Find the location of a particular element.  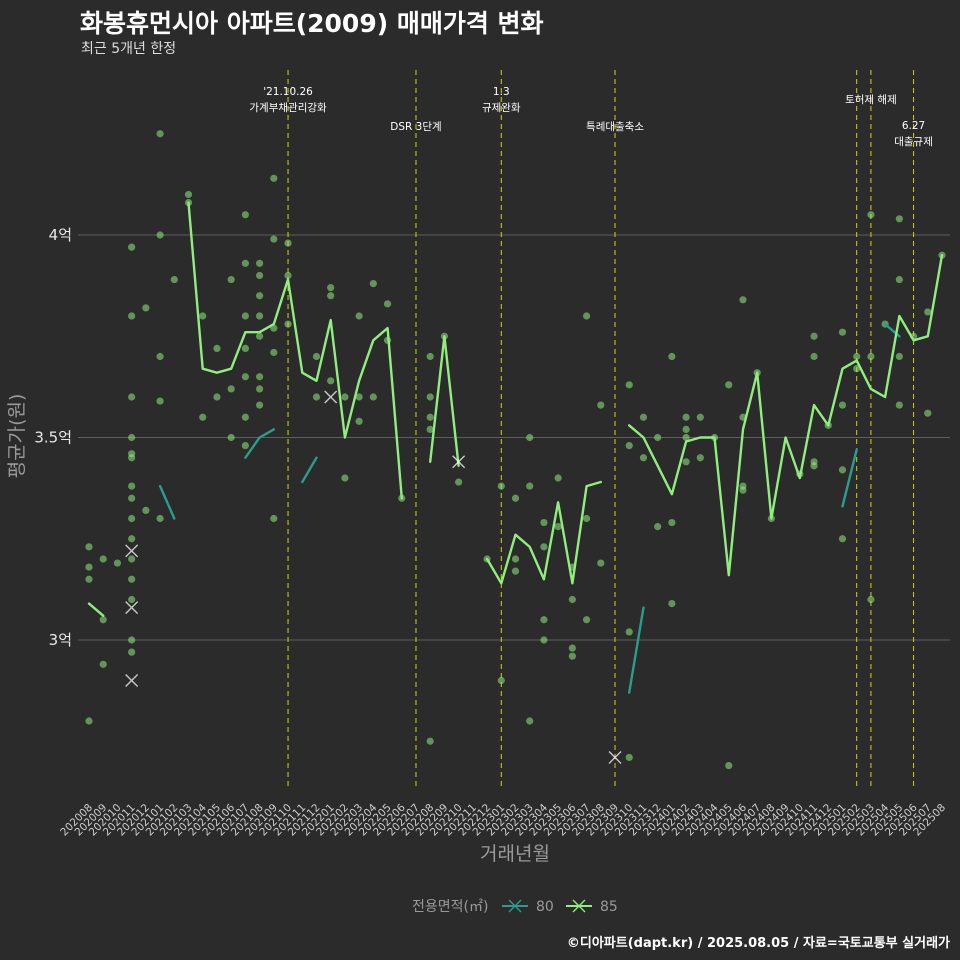

y-tick-label: 3.5억 is located at coordinates (53, 438).